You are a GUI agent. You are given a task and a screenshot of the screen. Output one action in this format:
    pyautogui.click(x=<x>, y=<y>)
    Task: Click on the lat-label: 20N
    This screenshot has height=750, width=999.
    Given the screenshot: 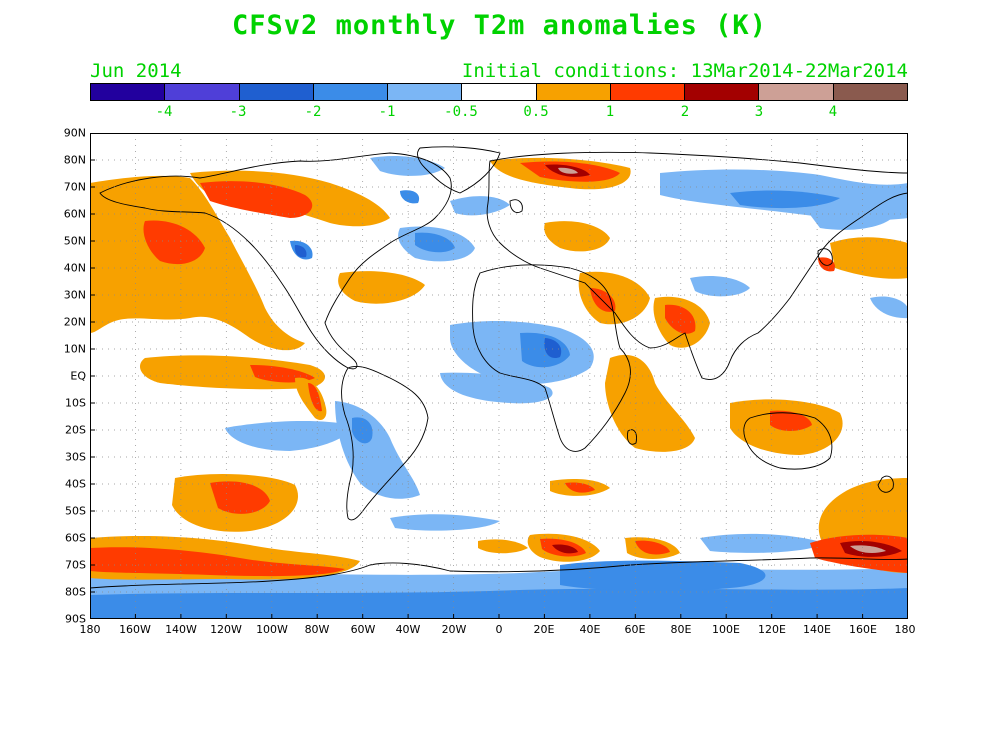 What is the action you would take?
    pyautogui.click(x=74, y=322)
    